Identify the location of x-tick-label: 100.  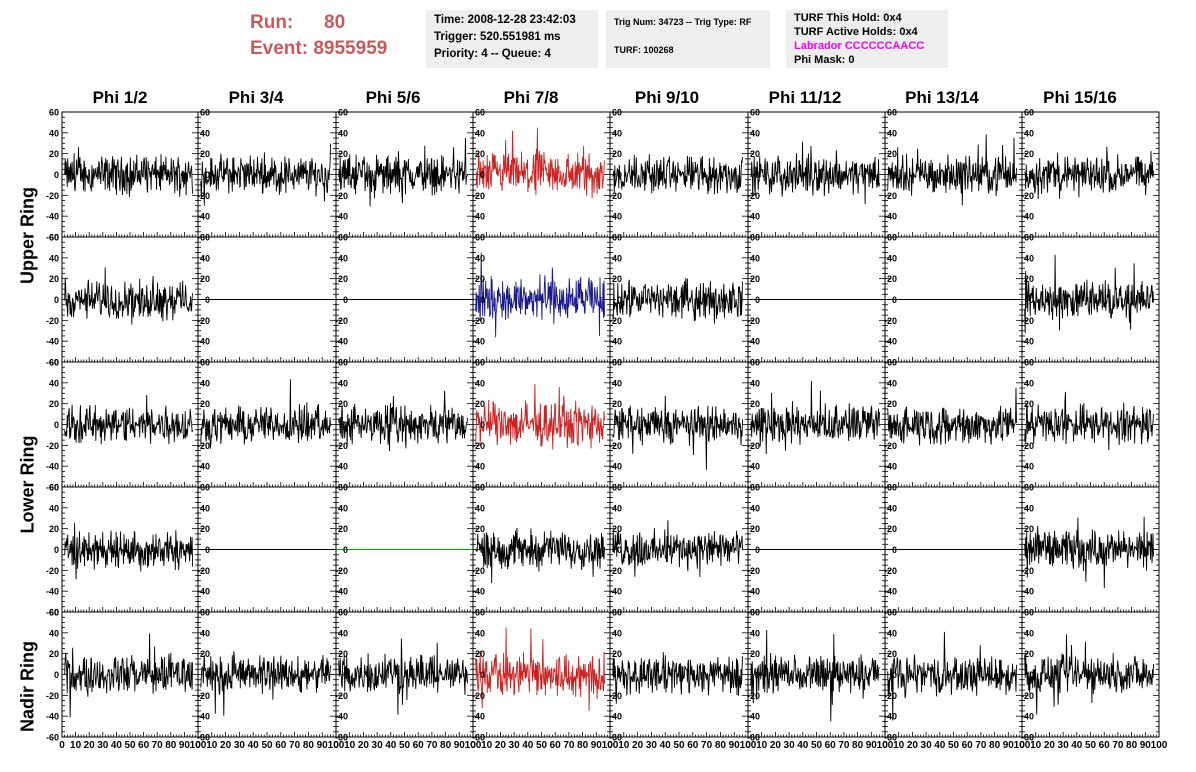
(1159, 745).